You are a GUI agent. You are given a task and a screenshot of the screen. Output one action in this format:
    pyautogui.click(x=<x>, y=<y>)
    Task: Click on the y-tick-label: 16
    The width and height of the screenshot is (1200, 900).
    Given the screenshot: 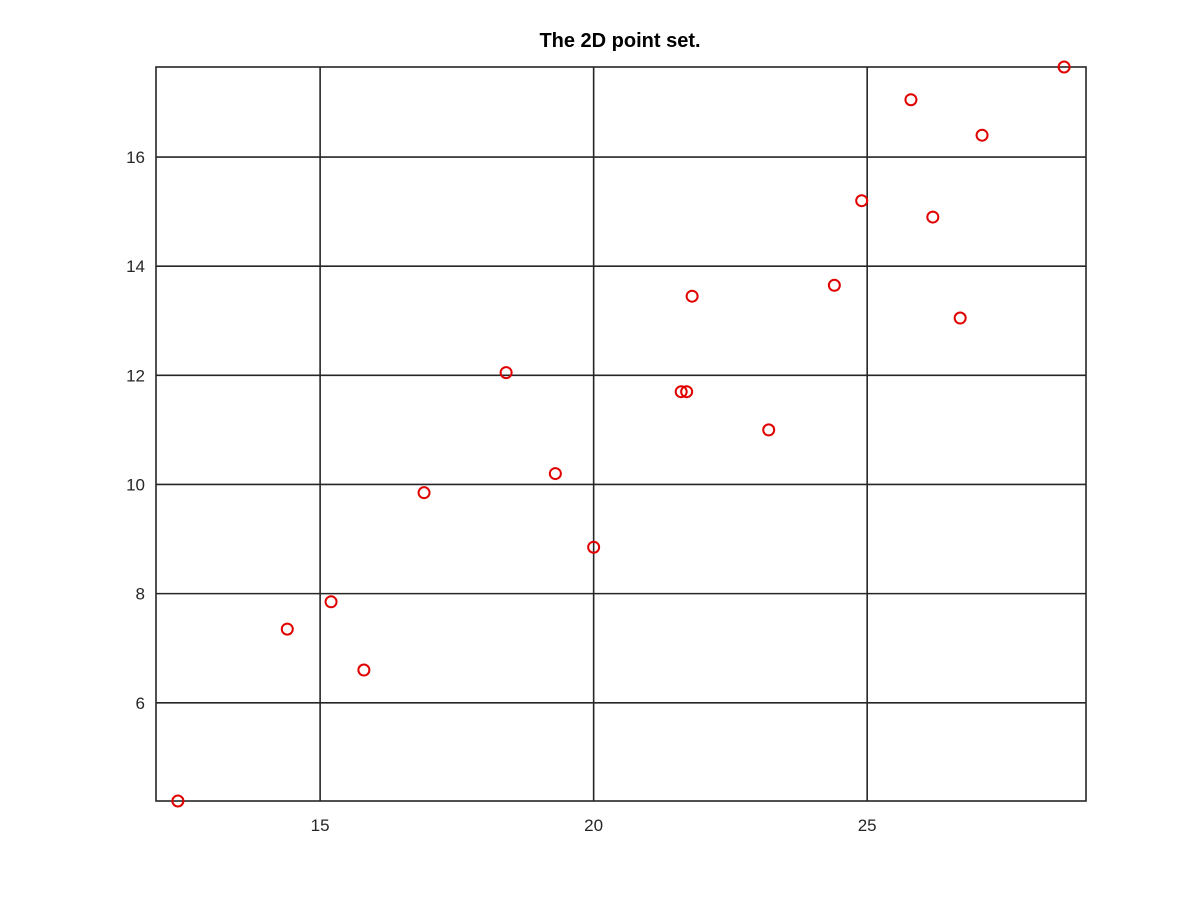 What is the action you would take?
    pyautogui.click(x=135, y=157)
    